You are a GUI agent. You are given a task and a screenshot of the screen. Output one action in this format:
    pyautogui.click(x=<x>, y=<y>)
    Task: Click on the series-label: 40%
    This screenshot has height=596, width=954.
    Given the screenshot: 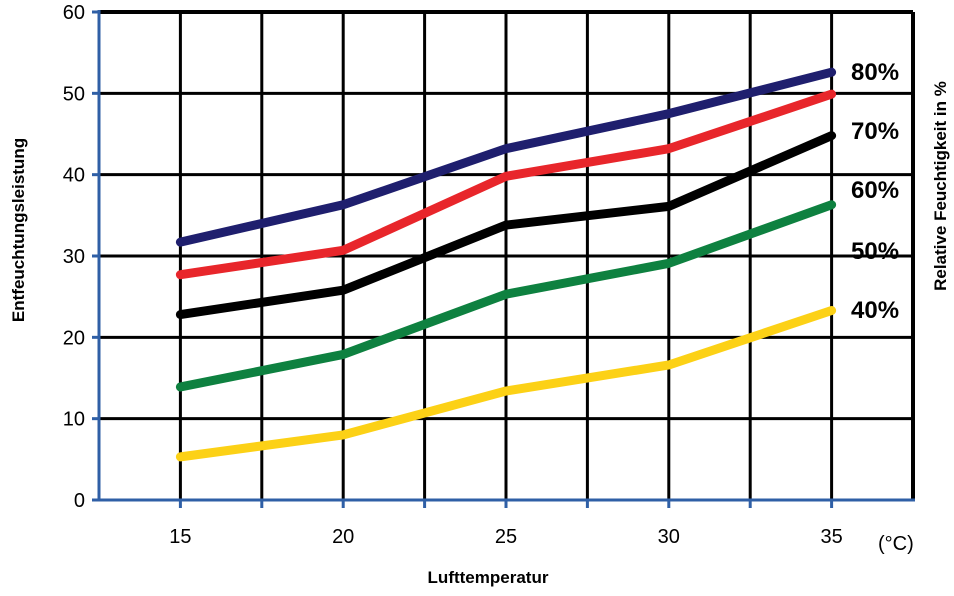 What is the action you would take?
    pyautogui.click(x=875, y=310)
    